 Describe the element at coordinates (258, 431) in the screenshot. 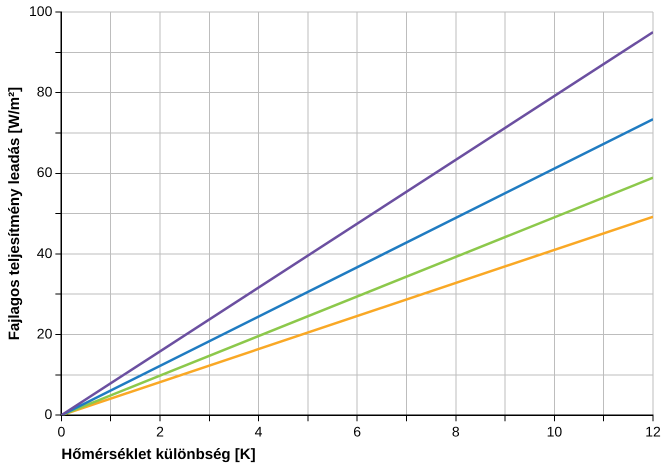

I see `x-tick-label: 4` at that location.